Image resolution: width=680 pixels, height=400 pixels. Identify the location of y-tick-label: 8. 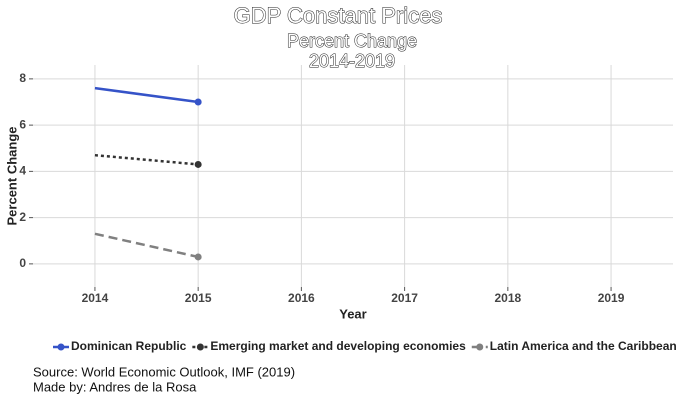
(22, 78).